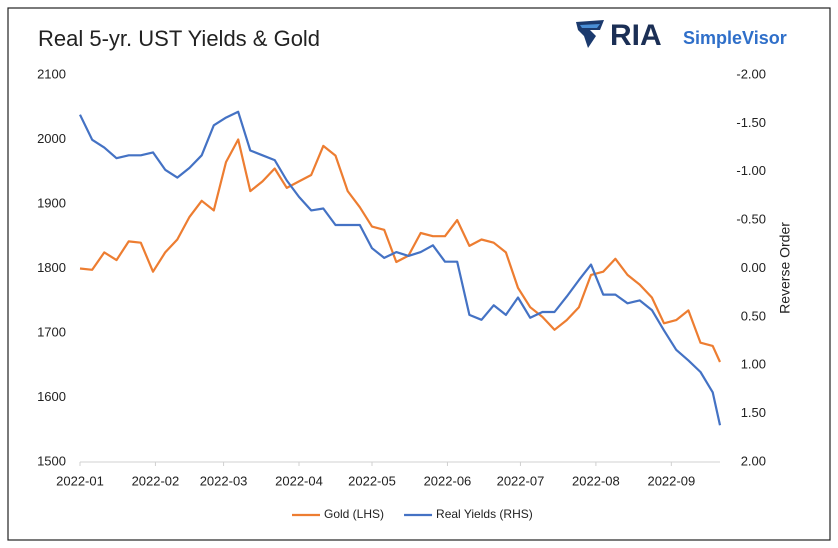  I want to click on y2-tick-label: 1.50, so click(753, 412).